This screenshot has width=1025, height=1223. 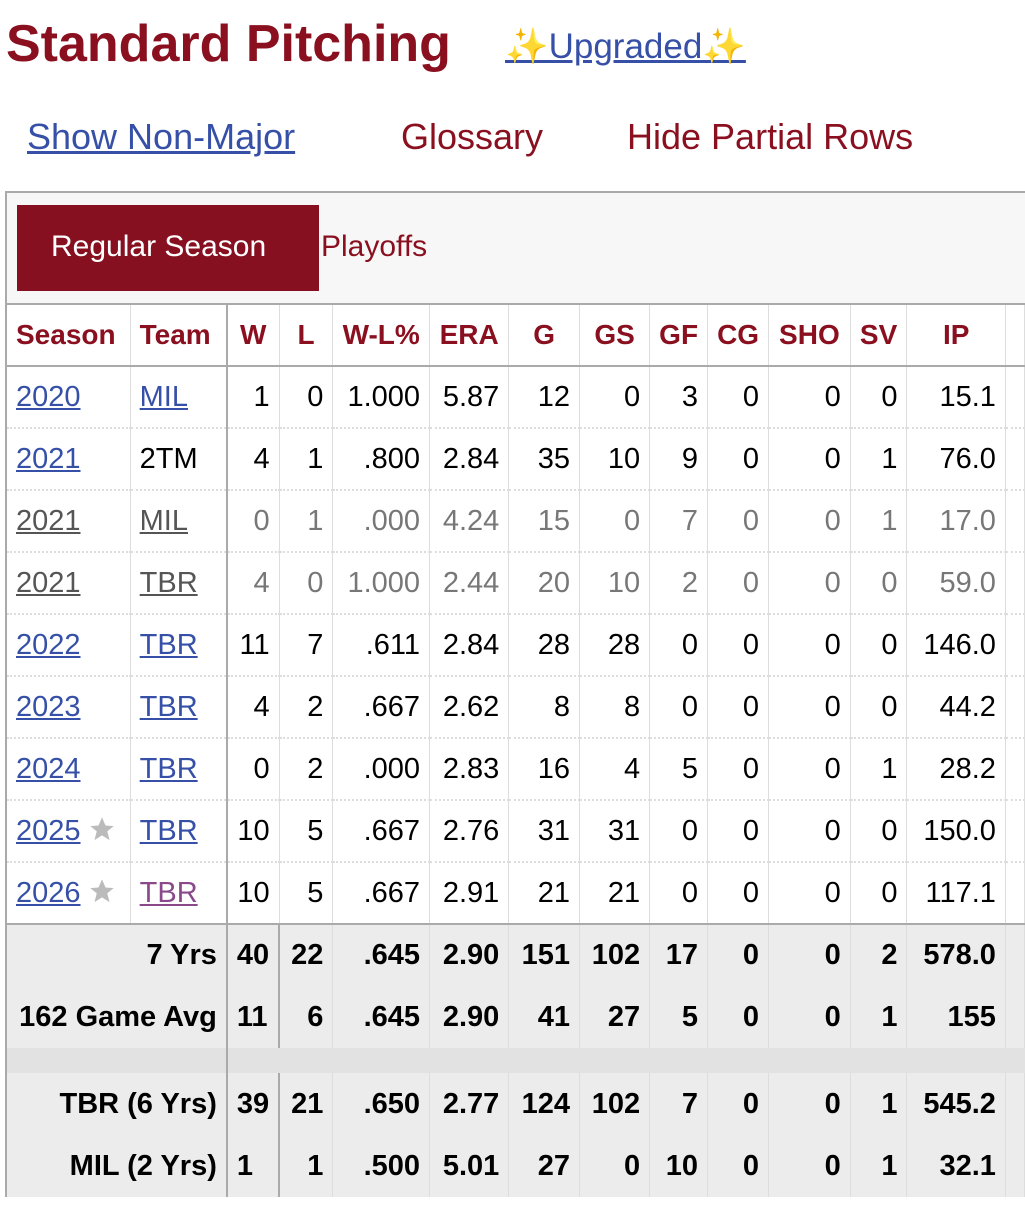 What do you see at coordinates (809, 335) in the screenshot?
I see `column-header: SHO` at bounding box center [809, 335].